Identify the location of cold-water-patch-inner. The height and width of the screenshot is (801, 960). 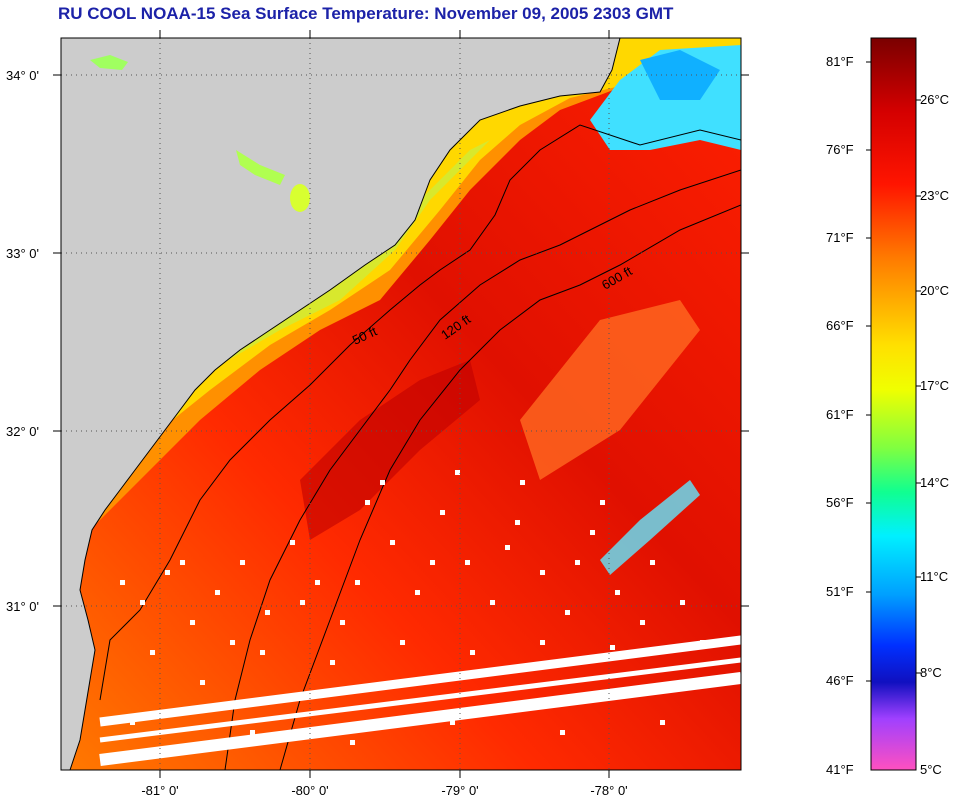
(680, 75).